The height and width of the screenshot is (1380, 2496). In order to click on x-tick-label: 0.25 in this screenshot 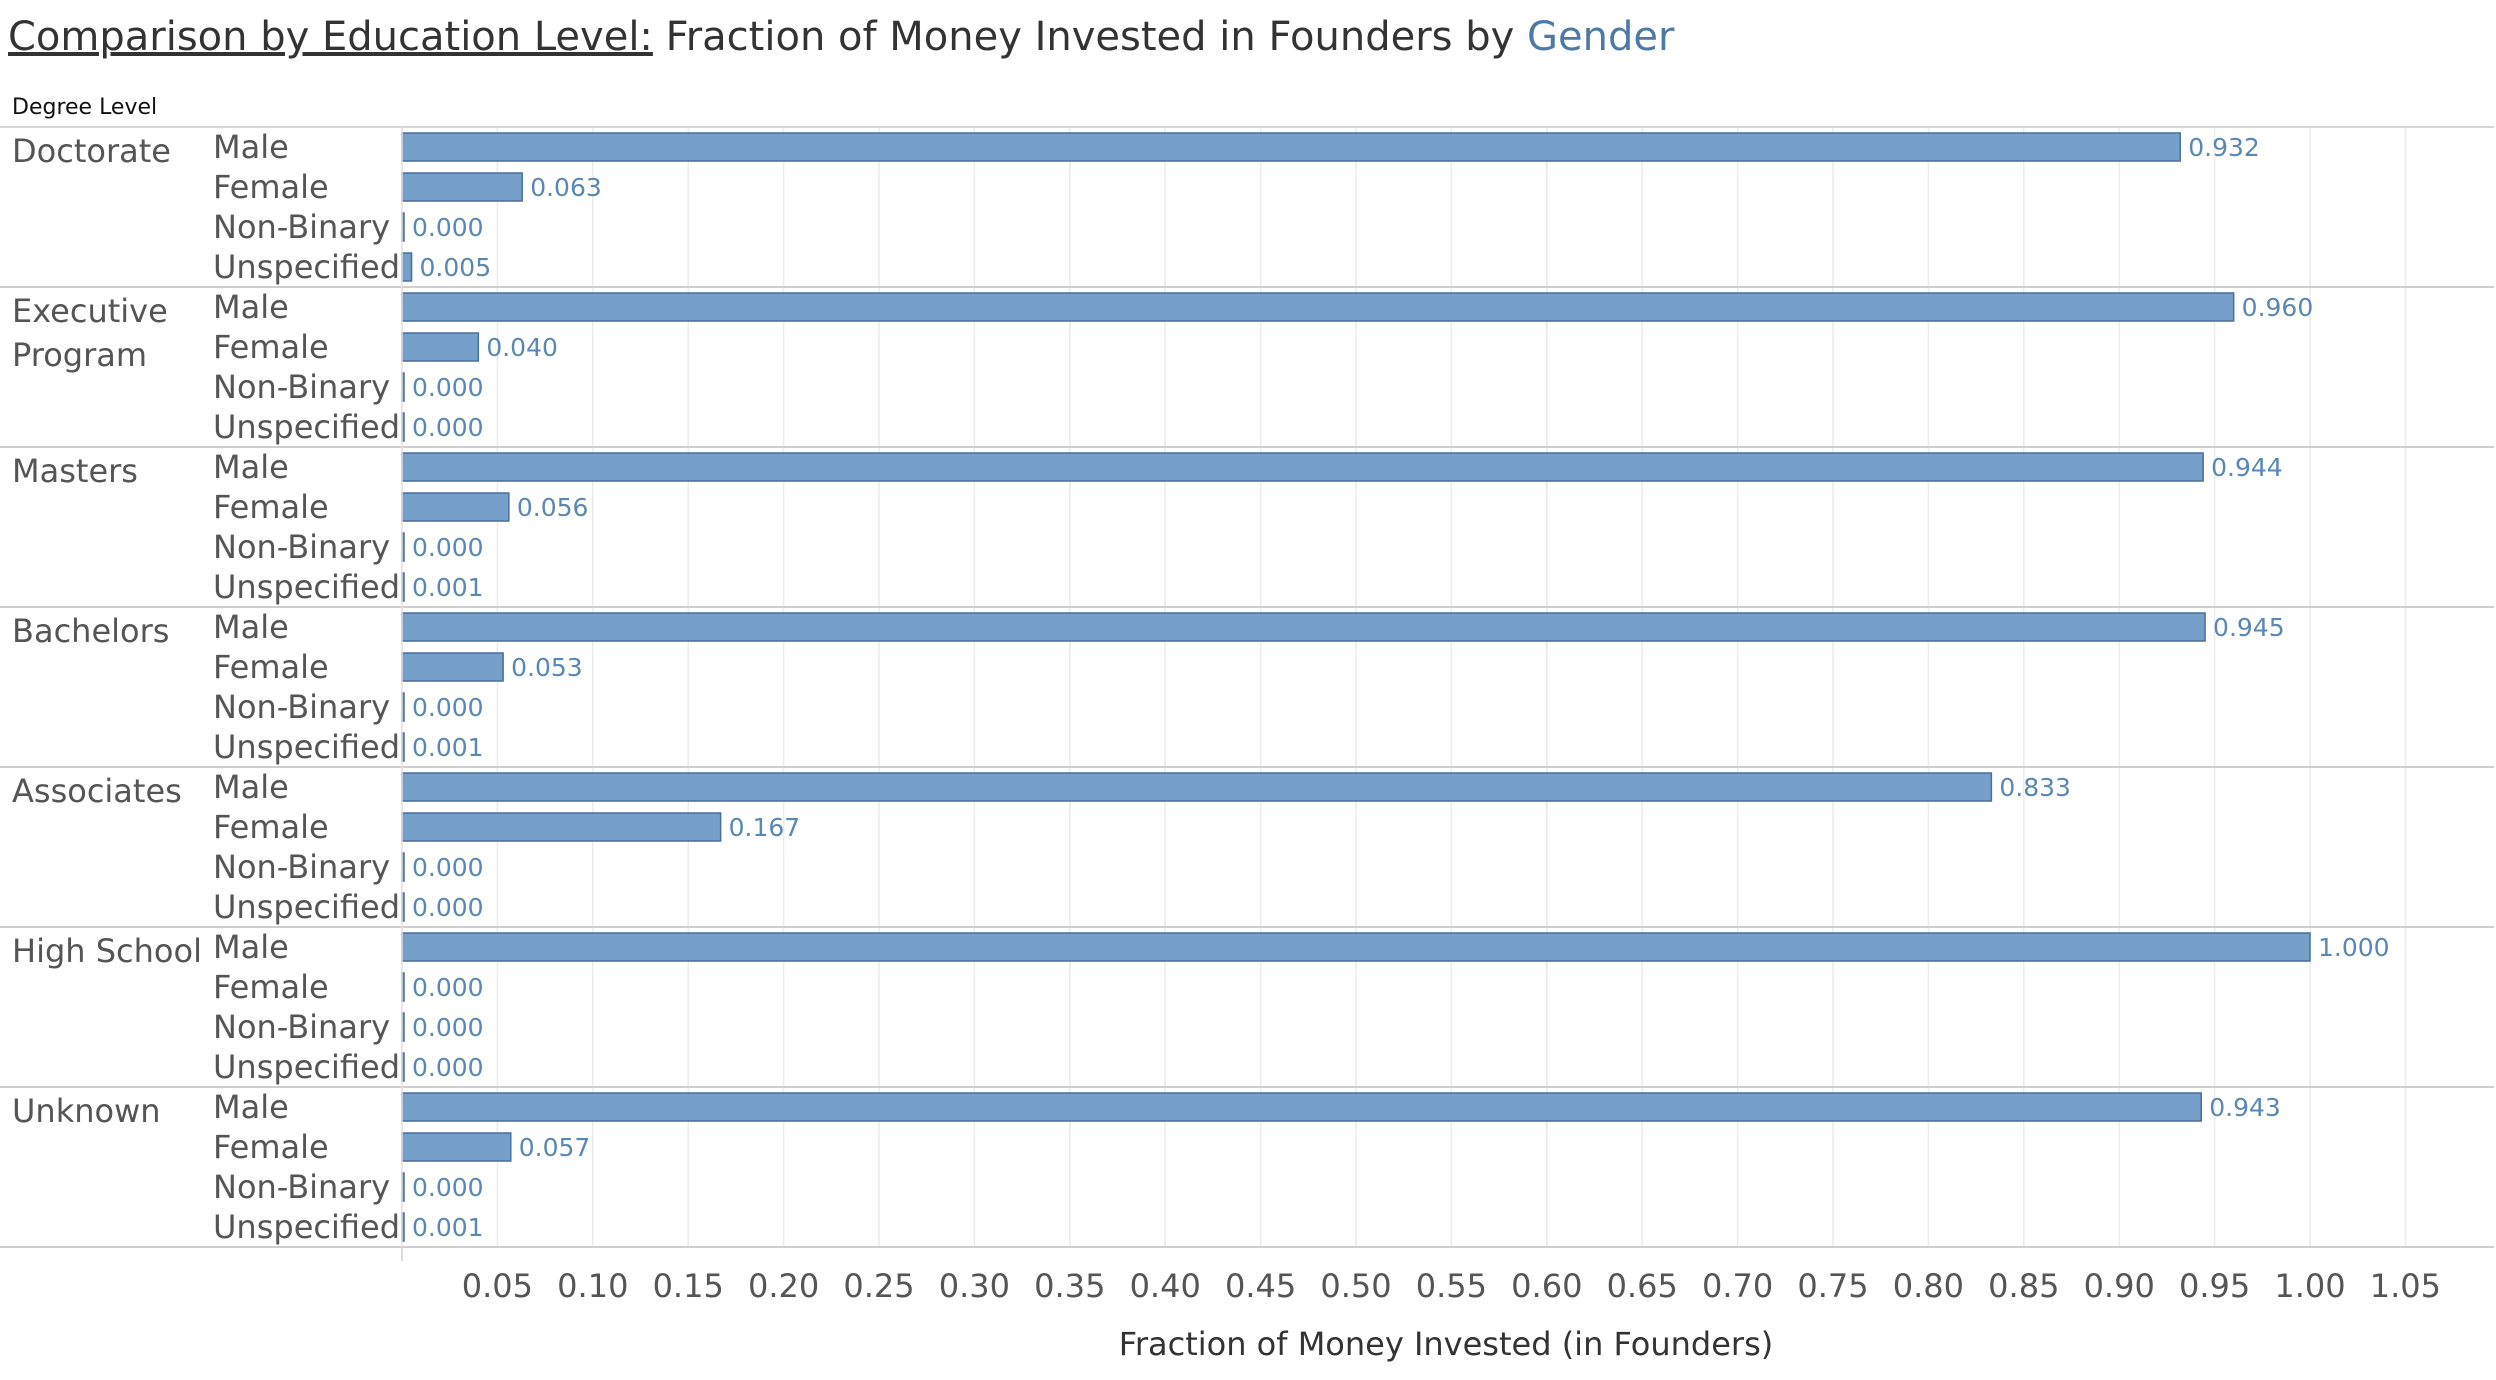, I will do `click(878, 1286)`.